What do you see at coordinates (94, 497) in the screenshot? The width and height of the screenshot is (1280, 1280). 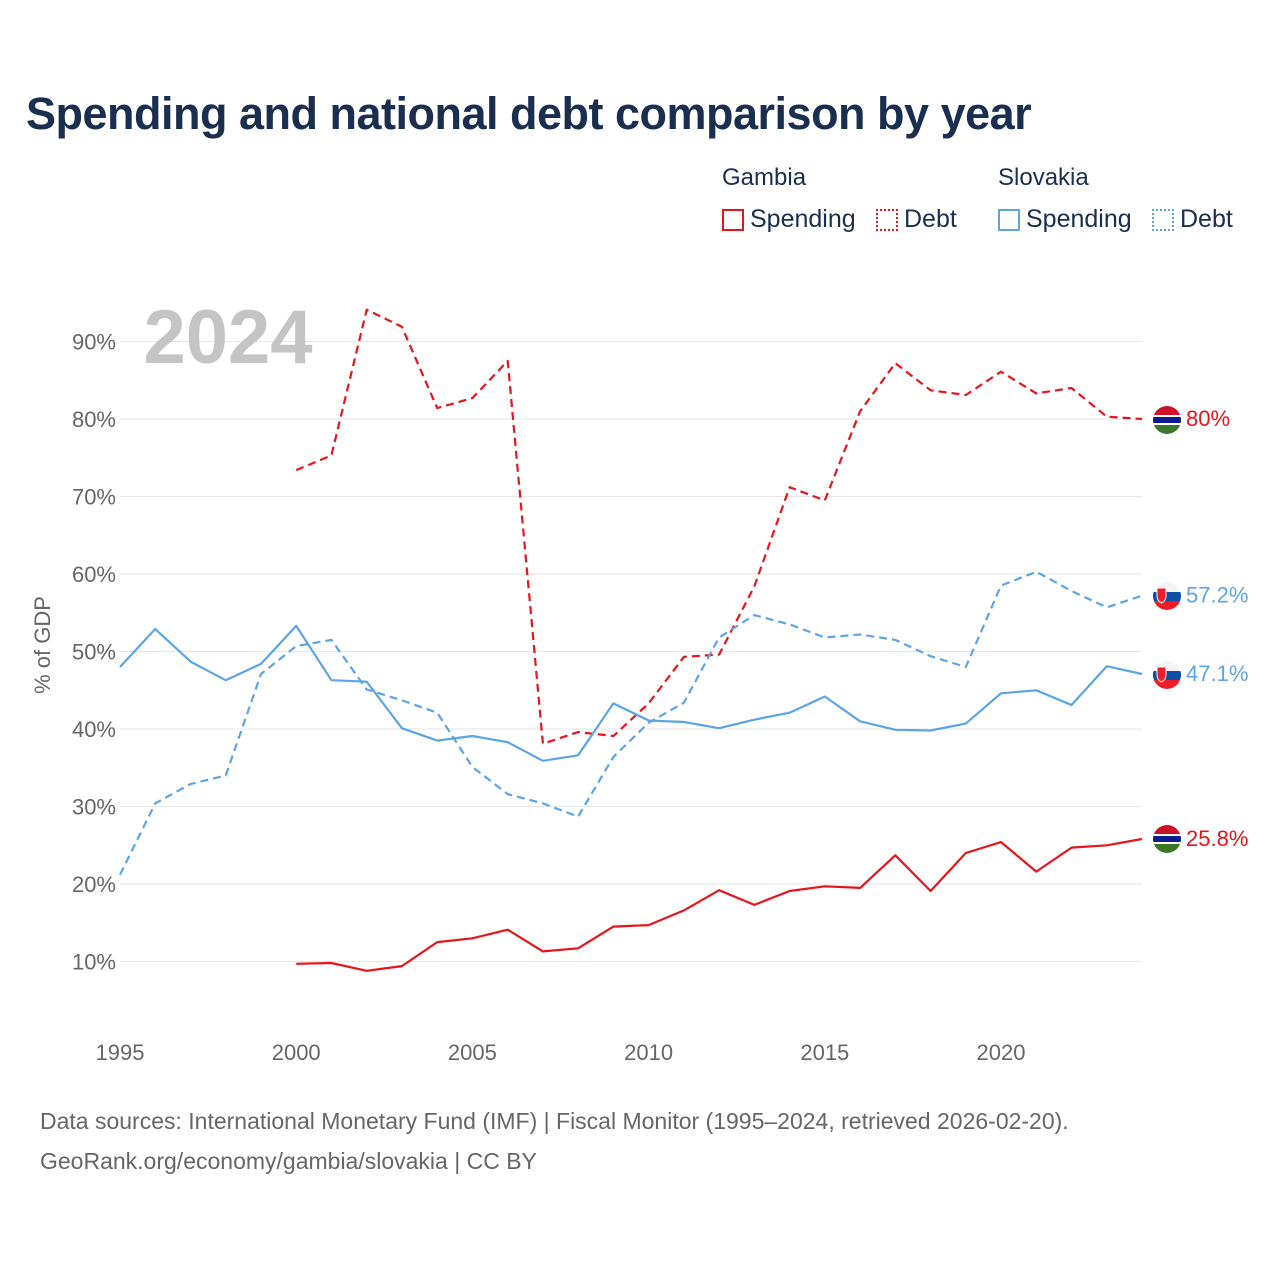 I see `y-tick-label: 70%` at bounding box center [94, 497].